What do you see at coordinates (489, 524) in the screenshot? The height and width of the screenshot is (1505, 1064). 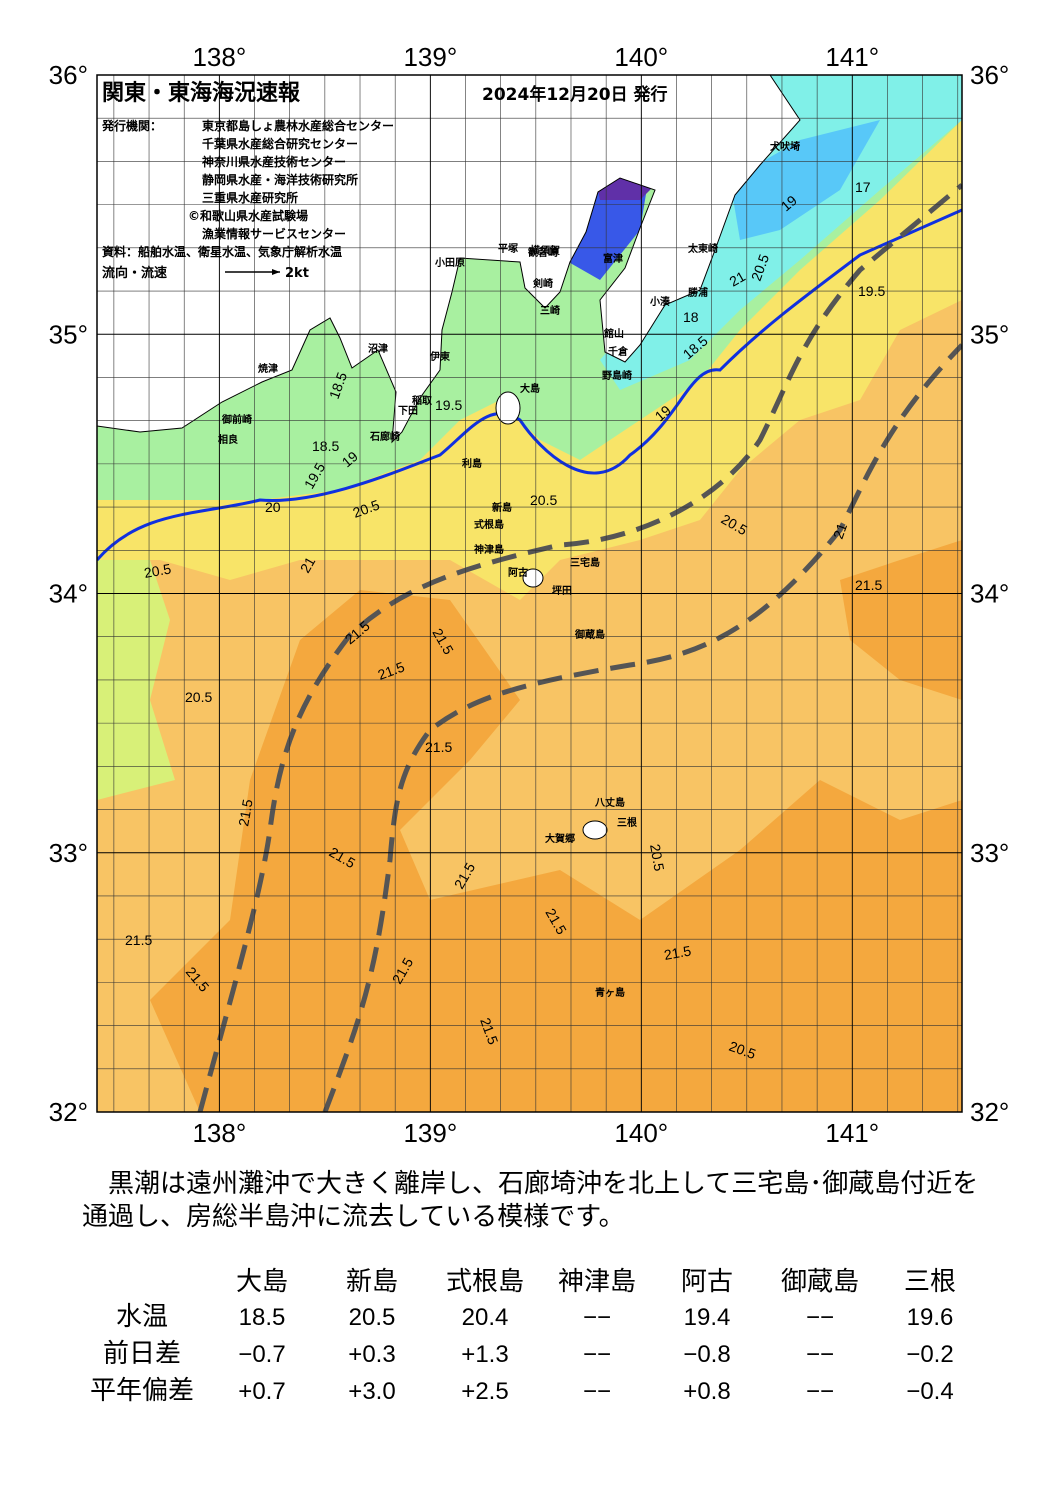 I see `place-name: 式根島` at bounding box center [489, 524].